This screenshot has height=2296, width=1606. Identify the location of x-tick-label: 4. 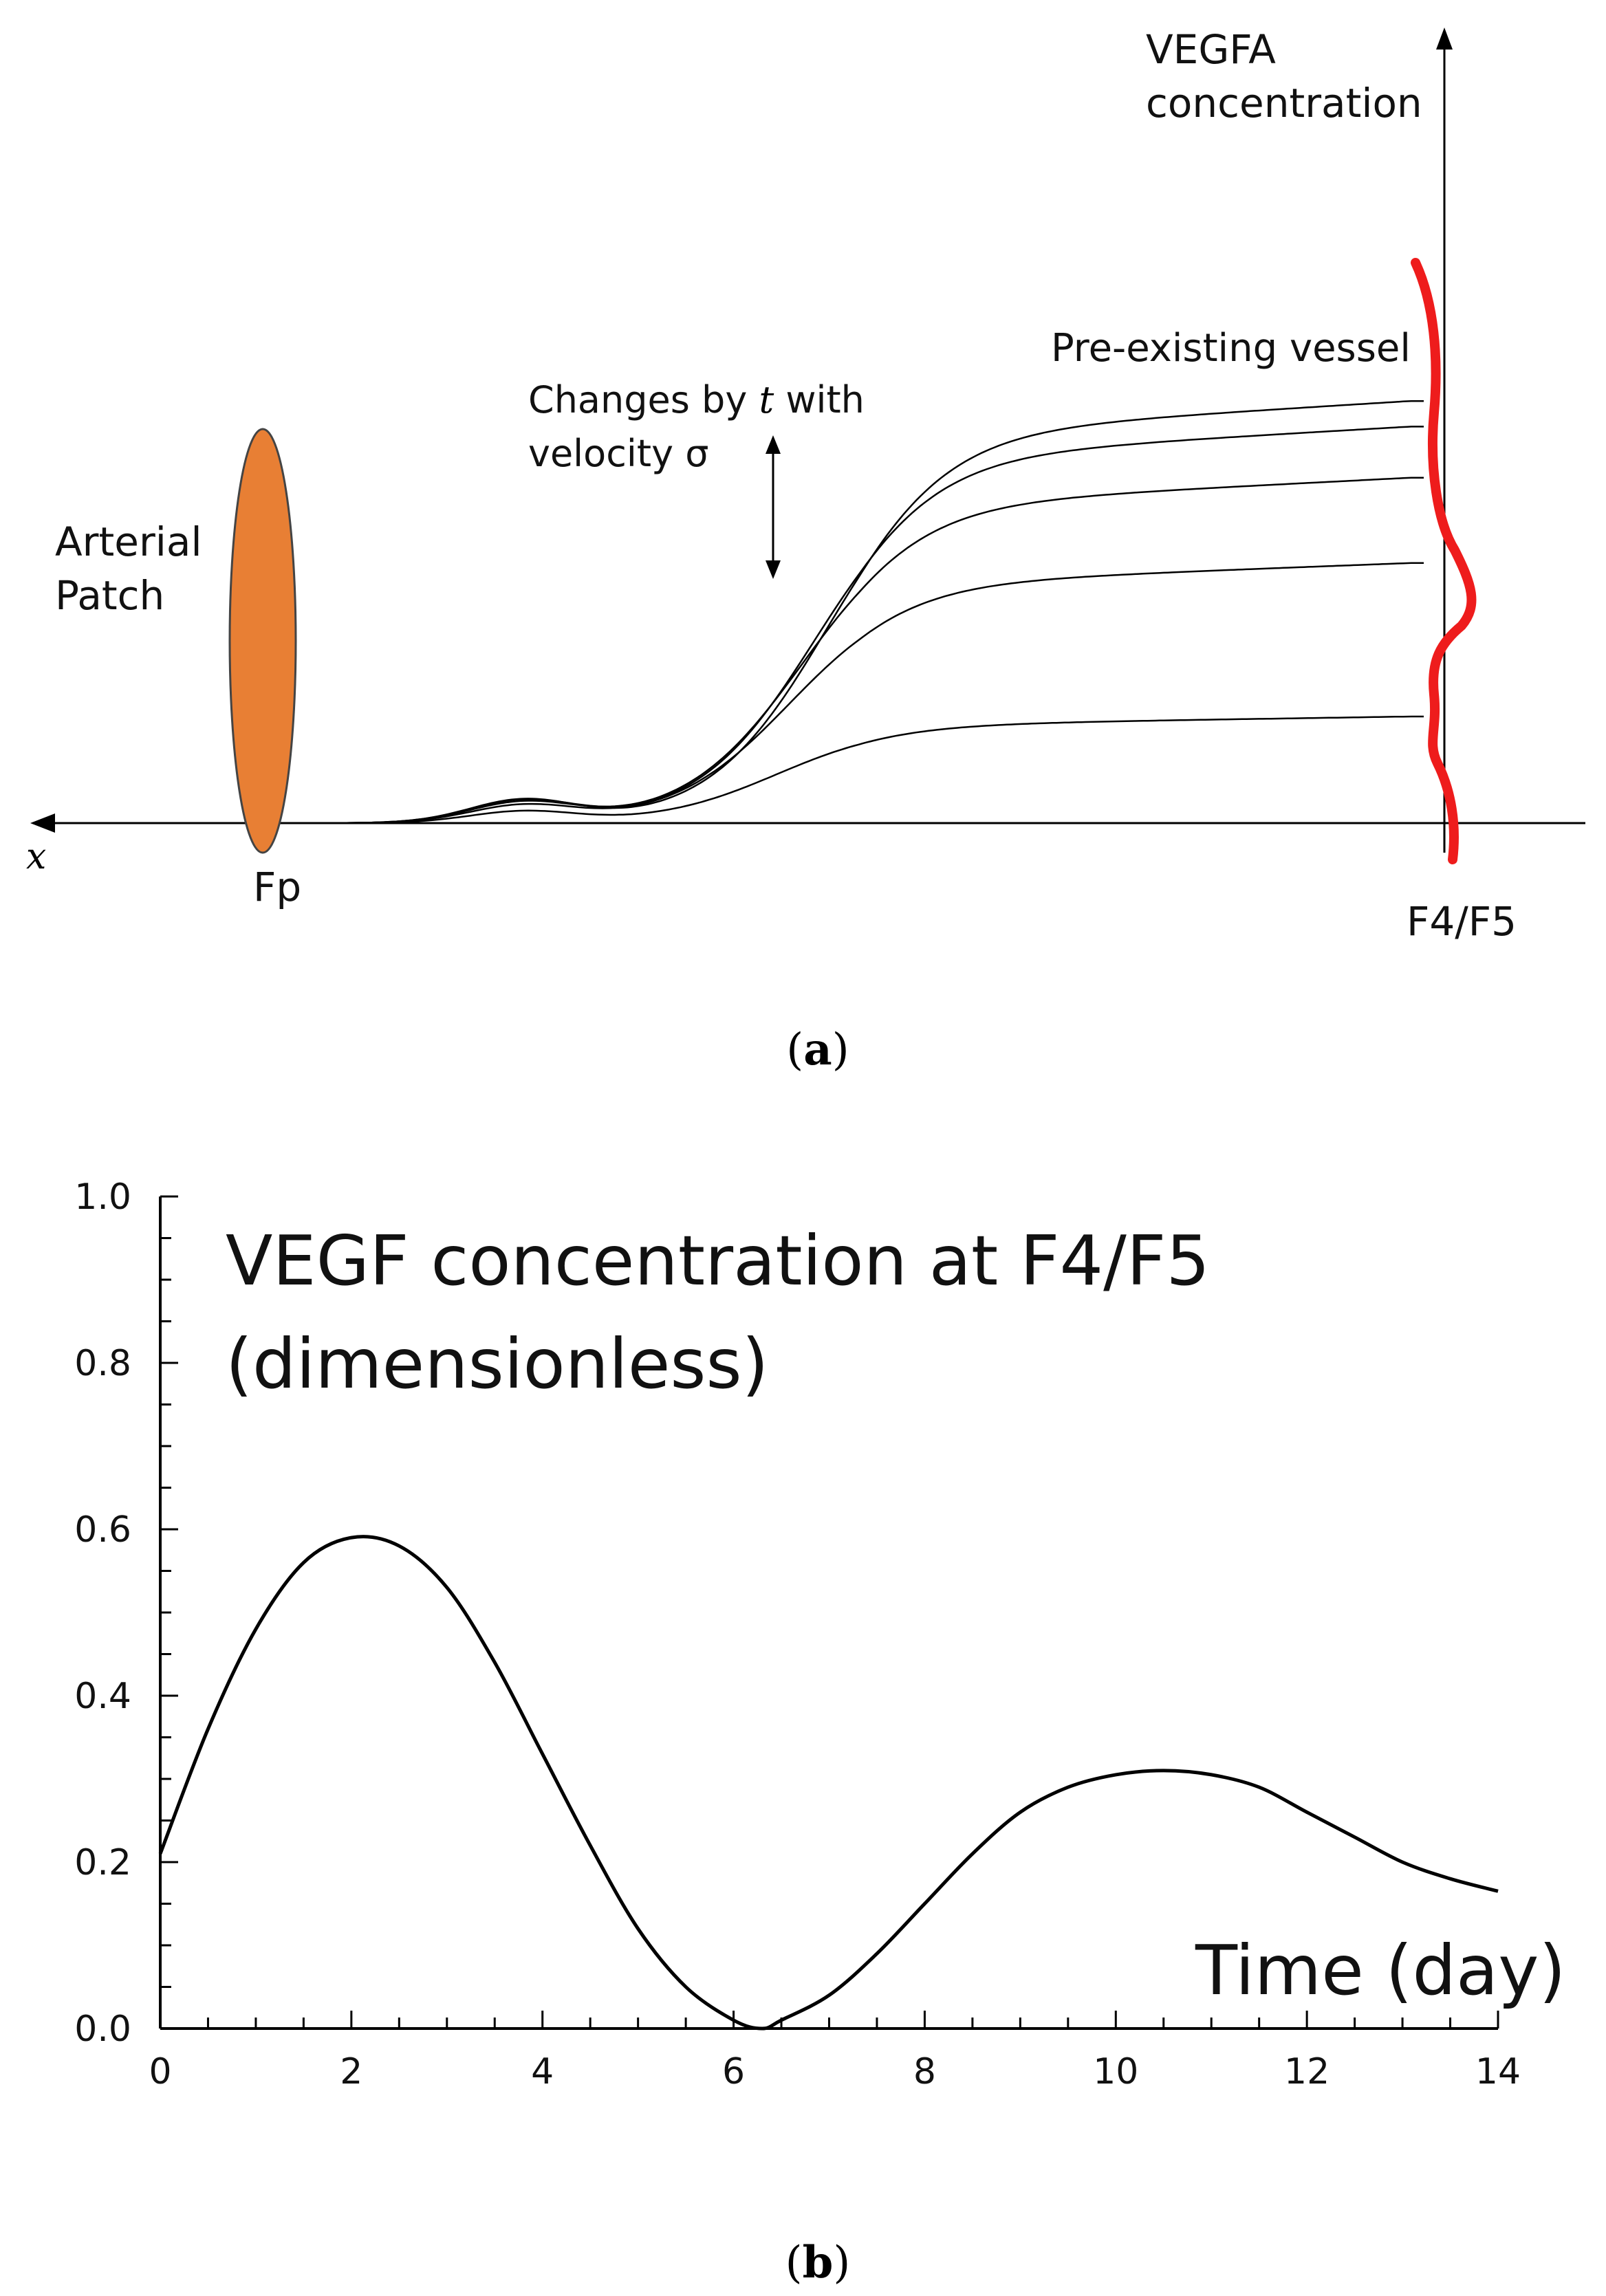
(542, 2071).